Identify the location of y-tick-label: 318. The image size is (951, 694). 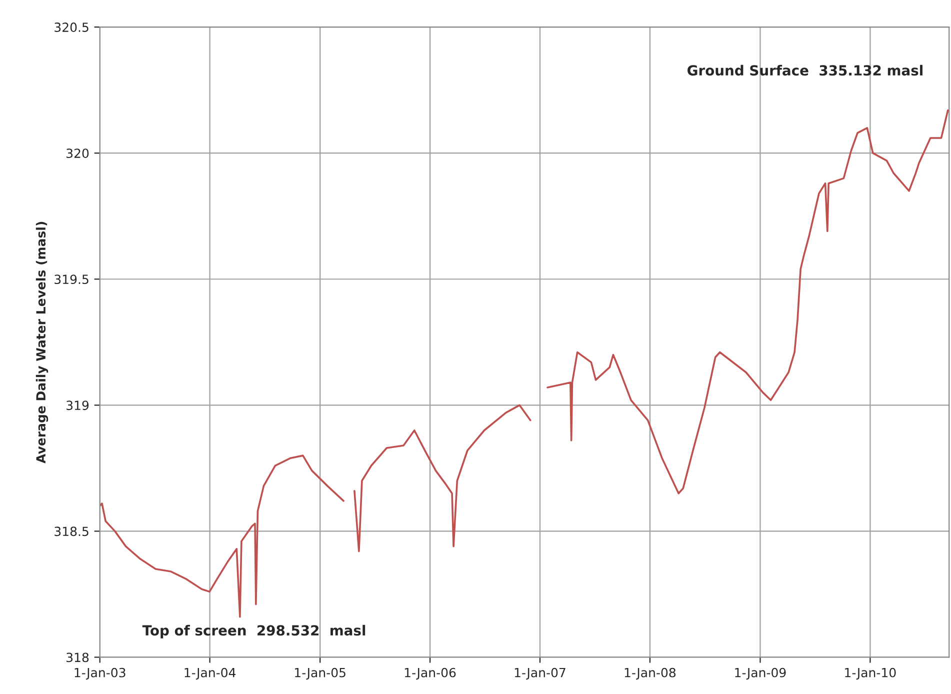
(77, 657).